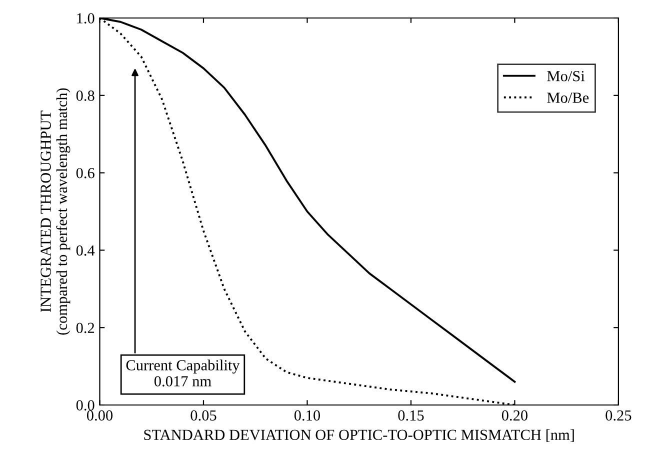 Image resolution: width=665 pixels, height=450 pixels. I want to click on x-tick-label: 0.25, so click(619, 415).